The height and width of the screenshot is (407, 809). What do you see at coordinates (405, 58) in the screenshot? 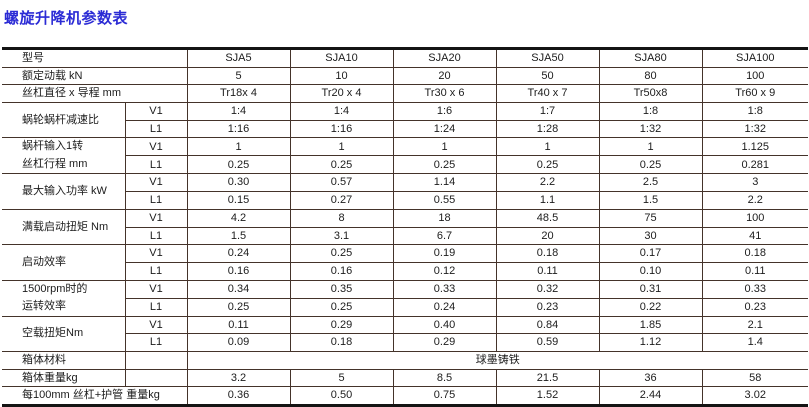
I see `header-row: 型号 SJA5 SJA10 SJA20 SJA50 SJA80 SJA100` at bounding box center [405, 58].